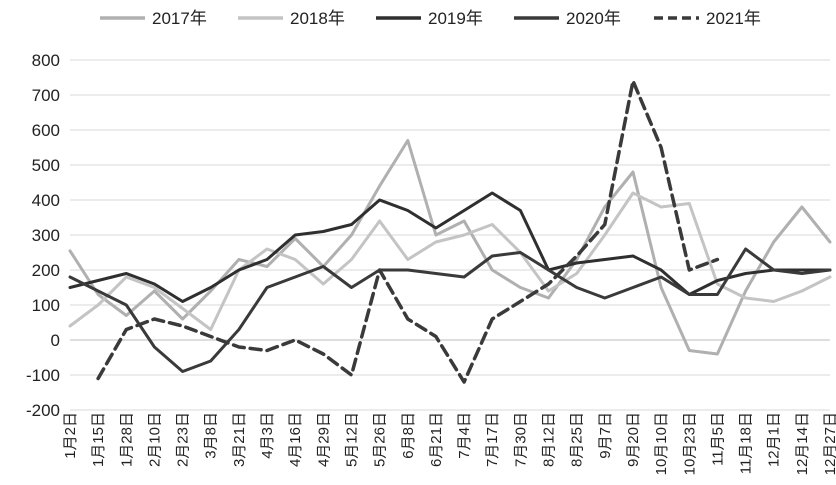 This screenshot has width=836, height=485. Describe the element at coordinates (46, 270) in the screenshot. I see `y-tick-label: 200` at that location.